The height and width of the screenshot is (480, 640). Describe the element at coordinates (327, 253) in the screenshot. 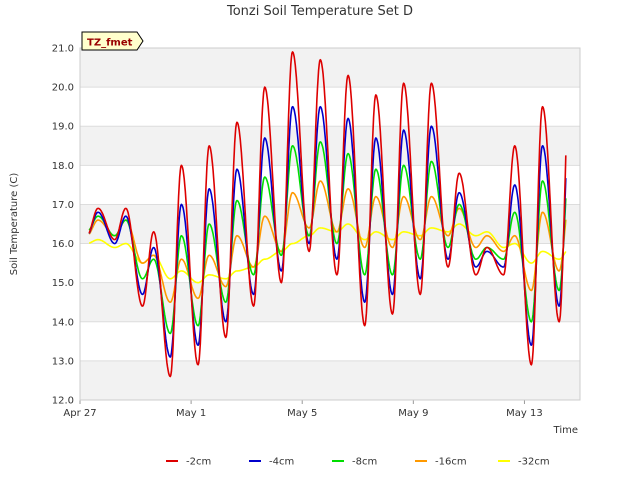

I see `series-line-32cmcm` at that location.